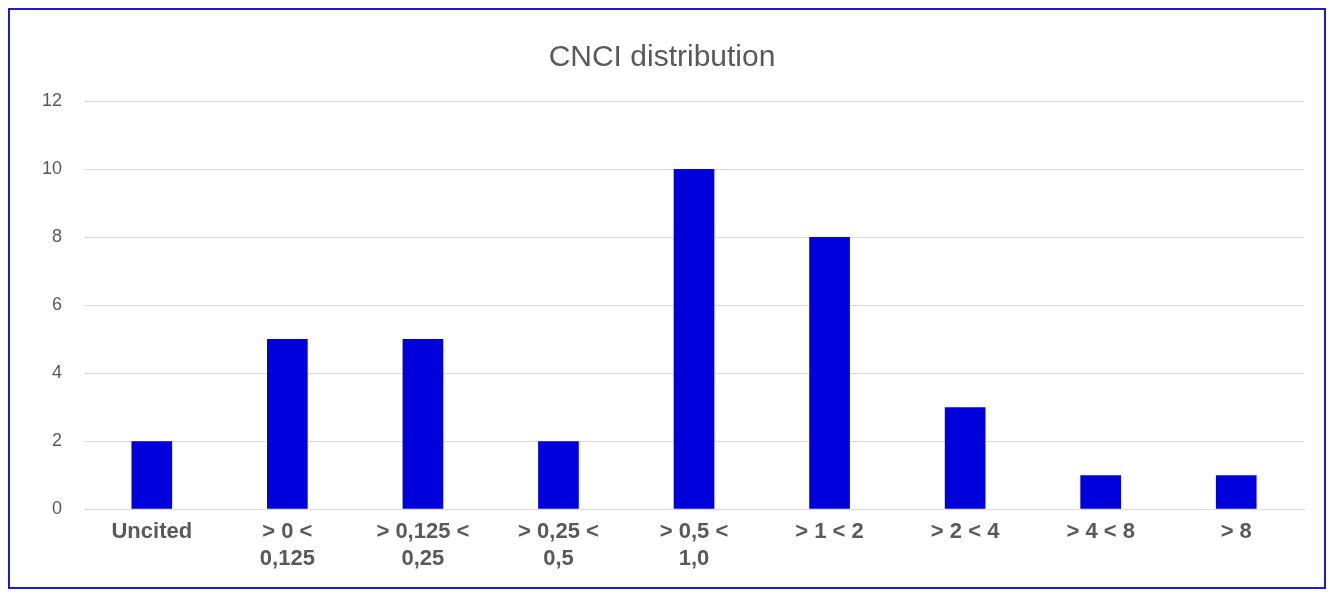 The width and height of the screenshot is (1338, 601). What do you see at coordinates (829, 531) in the screenshot?
I see `x-tick-label: > 1 < 2` at bounding box center [829, 531].